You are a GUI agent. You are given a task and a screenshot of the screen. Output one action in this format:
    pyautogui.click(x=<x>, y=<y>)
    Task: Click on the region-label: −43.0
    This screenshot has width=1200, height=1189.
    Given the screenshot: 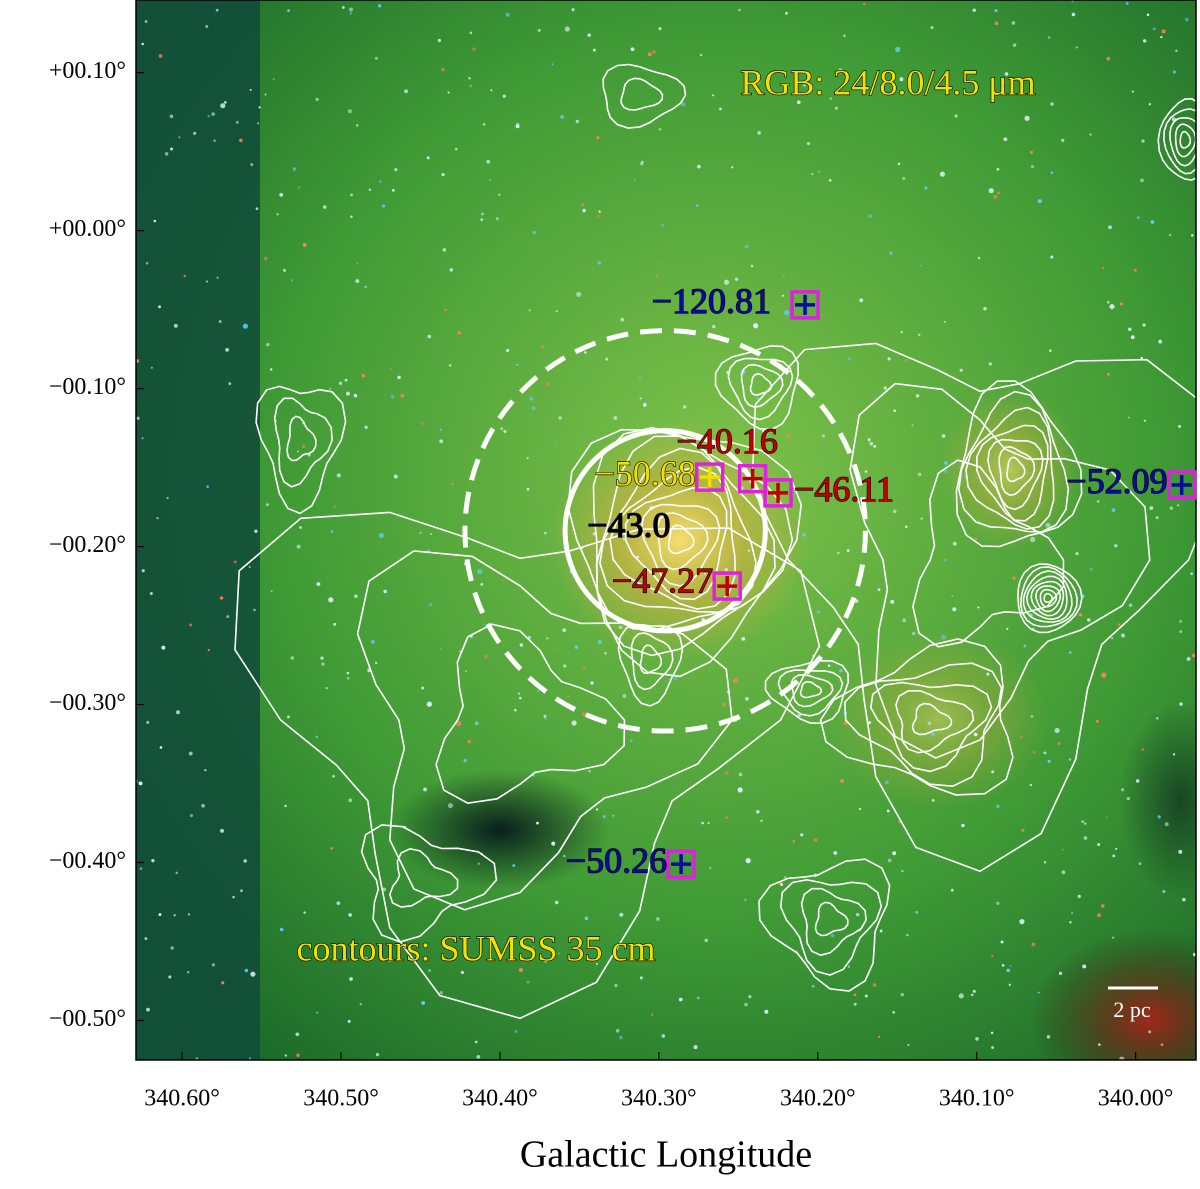 What is the action you would take?
    pyautogui.click(x=628, y=525)
    